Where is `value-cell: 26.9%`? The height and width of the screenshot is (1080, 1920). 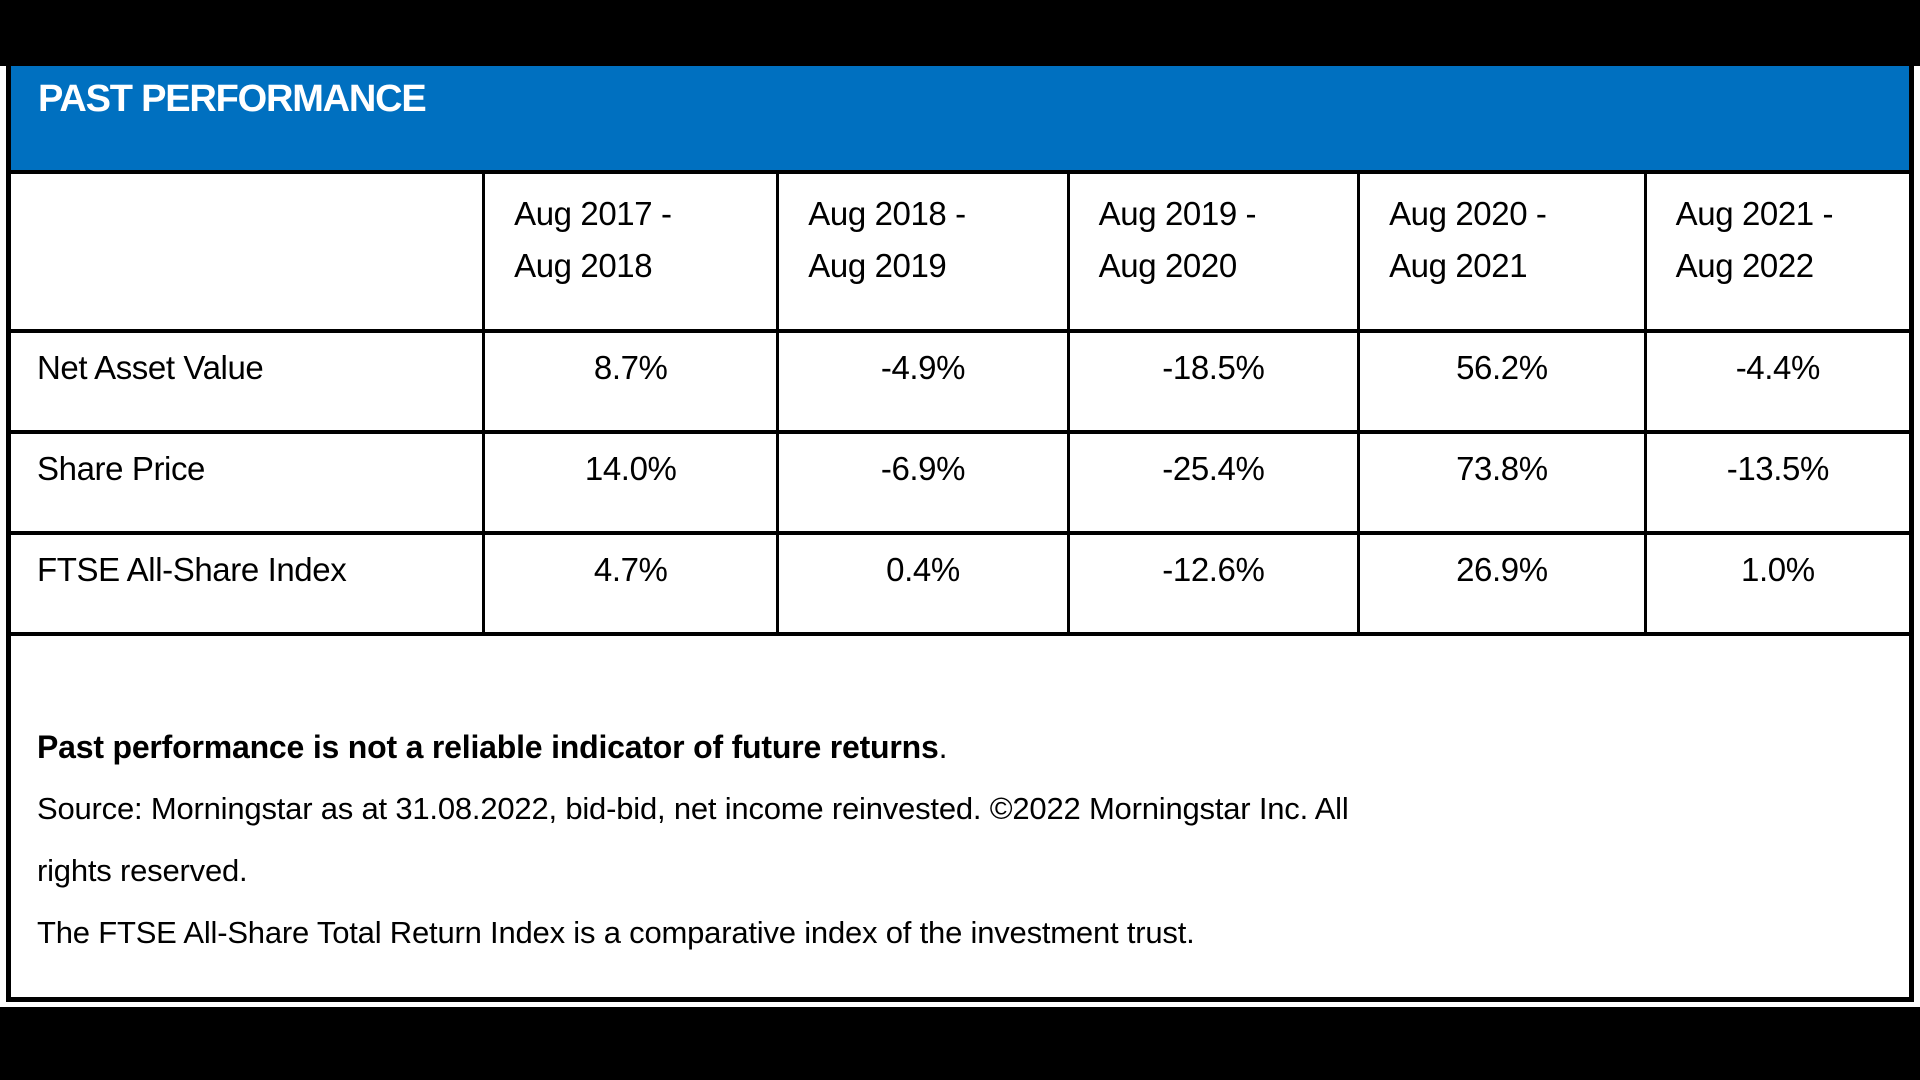
value-cell: 26.9% is located at coordinates (1502, 583).